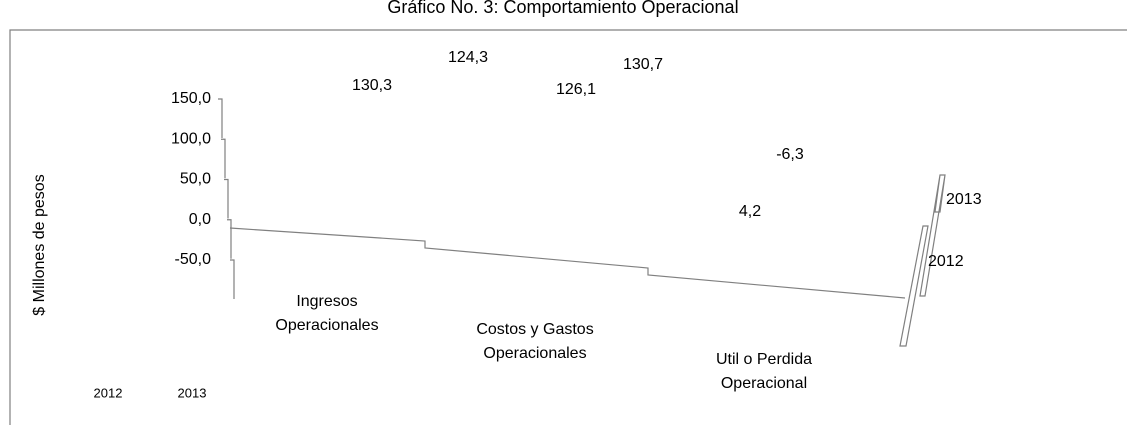 This screenshot has width=1127, height=425. What do you see at coordinates (643, 64) in the screenshot?
I see `data-label: 130,7` at bounding box center [643, 64].